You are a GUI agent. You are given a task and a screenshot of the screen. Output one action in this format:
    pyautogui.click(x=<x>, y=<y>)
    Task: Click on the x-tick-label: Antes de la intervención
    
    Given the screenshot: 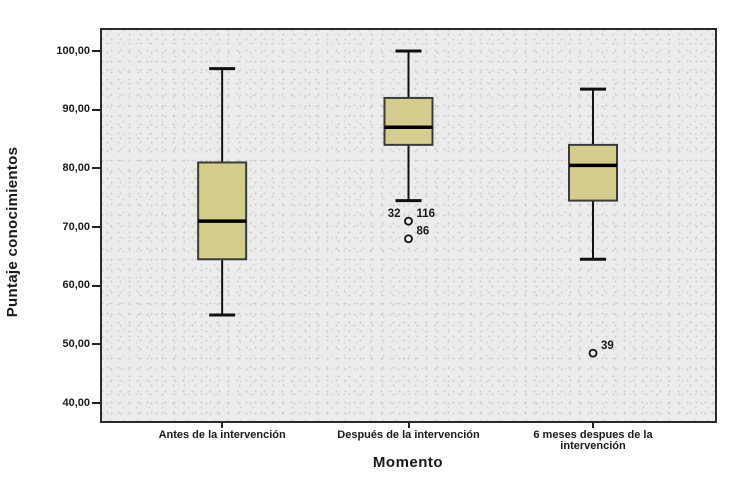 What is the action you would take?
    pyautogui.click(x=222, y=435)
    